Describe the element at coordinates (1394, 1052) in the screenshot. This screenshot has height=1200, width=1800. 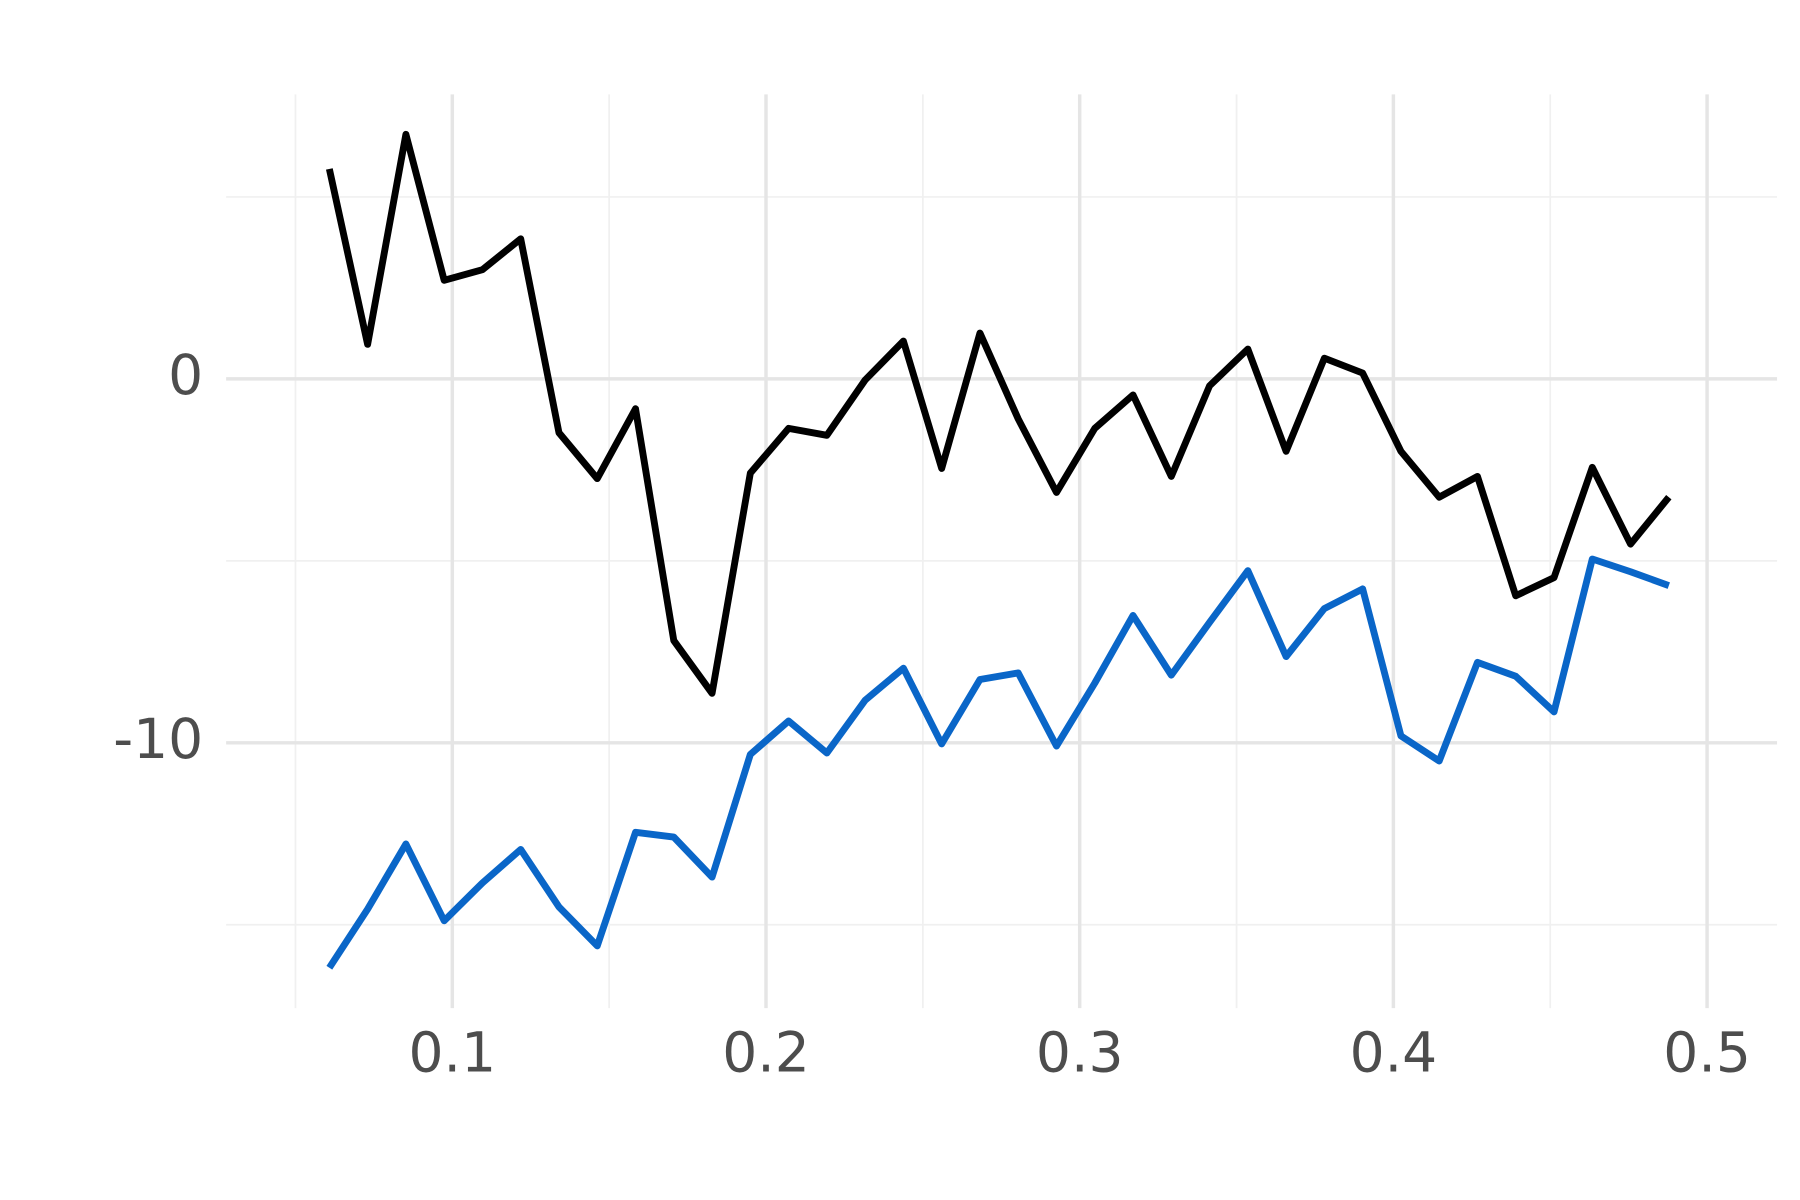
I see `x-tick-label: 0.4` at that location.